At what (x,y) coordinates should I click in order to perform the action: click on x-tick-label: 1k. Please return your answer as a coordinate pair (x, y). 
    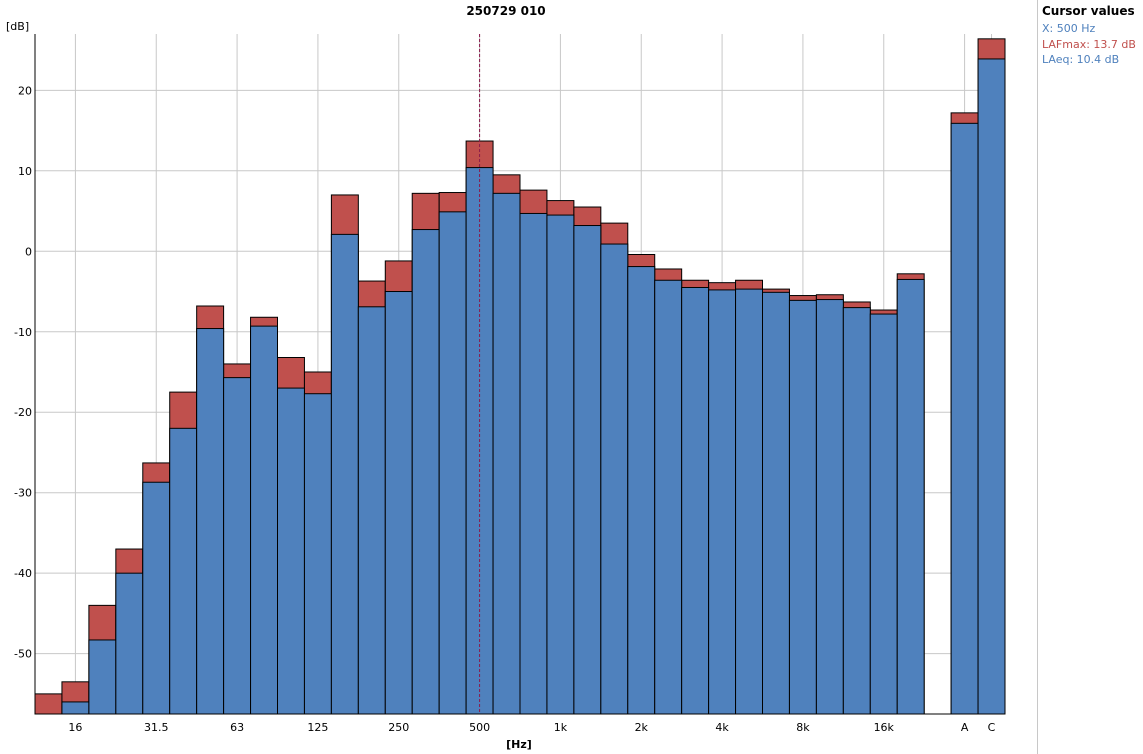
    Looking at the image, I should click on (561, 727).